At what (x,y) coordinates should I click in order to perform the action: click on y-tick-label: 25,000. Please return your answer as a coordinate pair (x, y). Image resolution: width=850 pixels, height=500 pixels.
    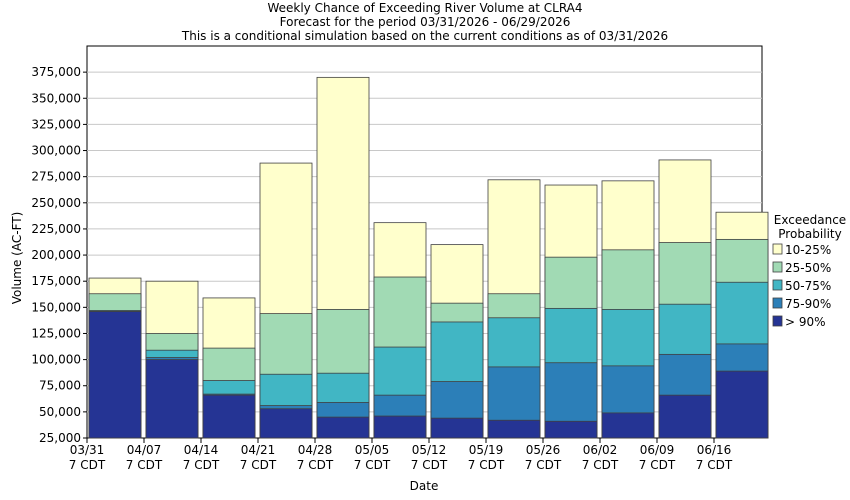
    Looking at the image, I should click on (60, 438).